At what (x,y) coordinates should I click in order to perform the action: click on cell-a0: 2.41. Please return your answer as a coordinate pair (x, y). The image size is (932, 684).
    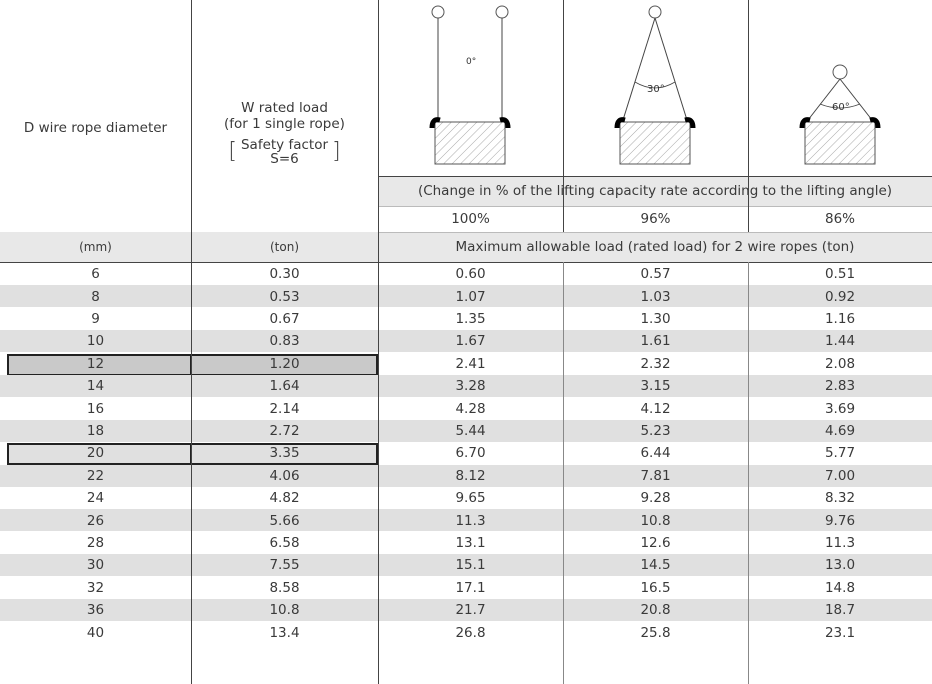
    Looking at the image, I should click on (470, 363).